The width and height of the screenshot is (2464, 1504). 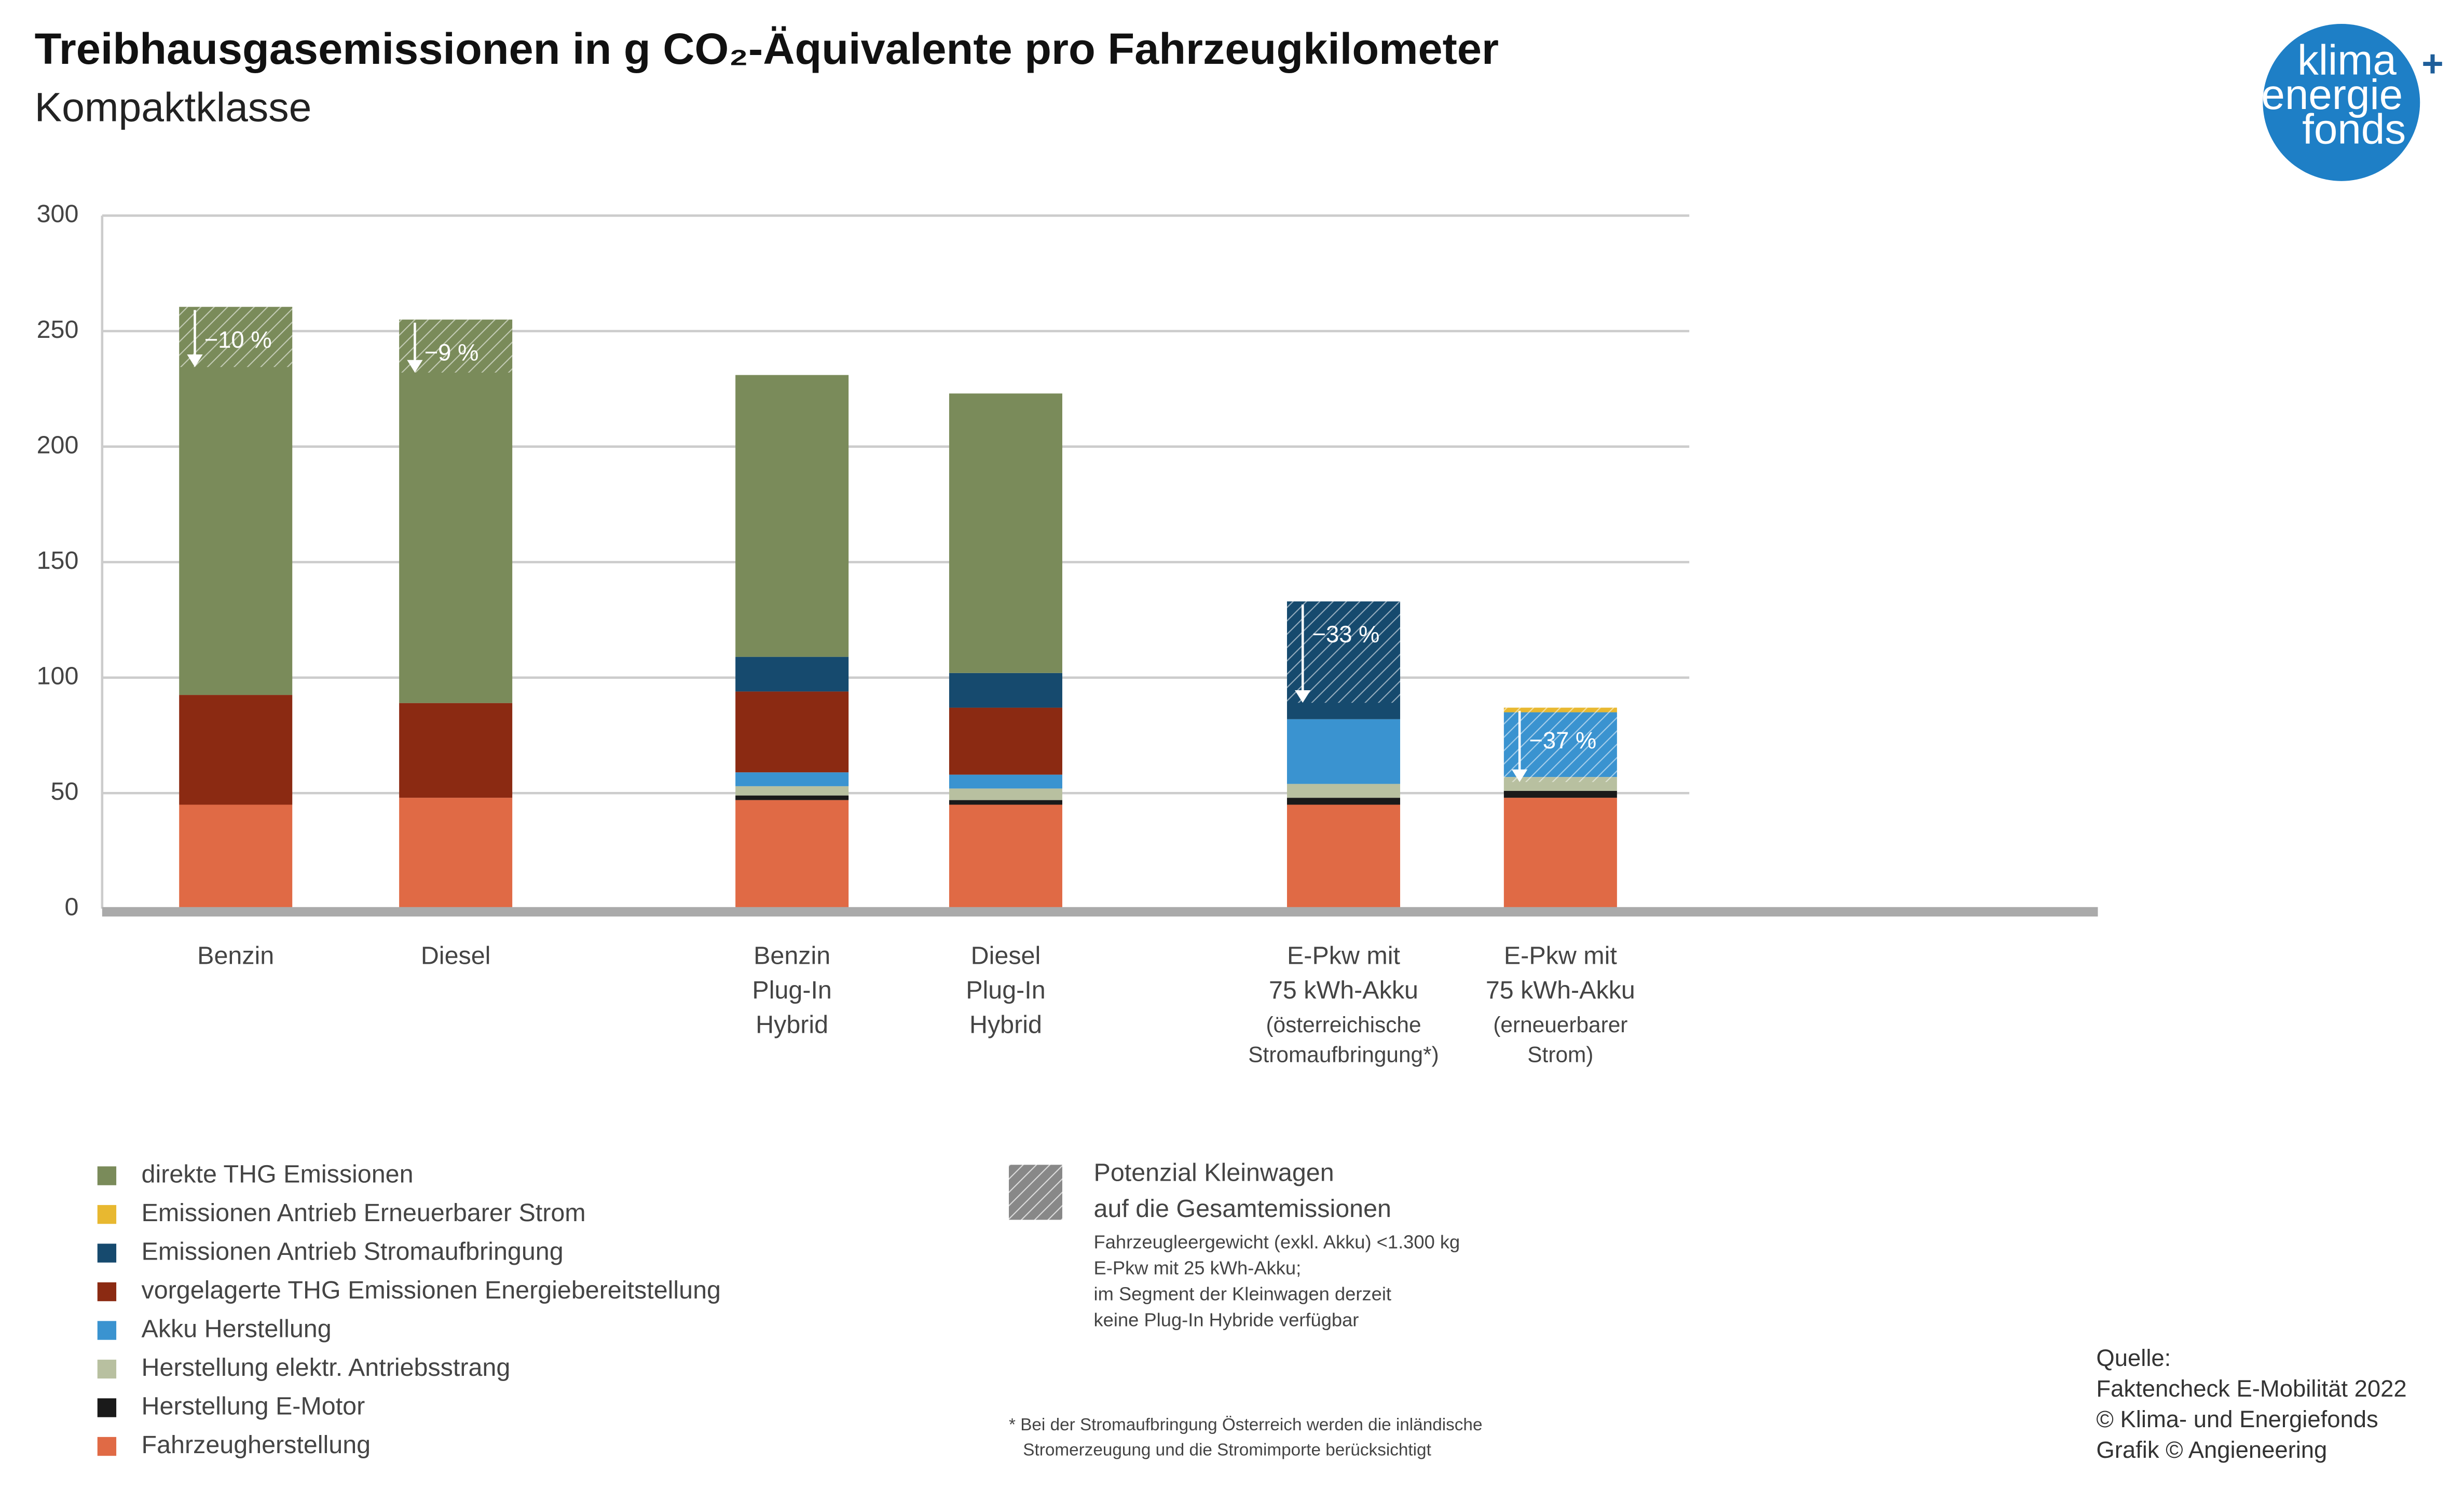 I want to click on hatch-legend-note: E-Pkw mit 25 kWh-Akku;, so click(x=1198, y=1267).